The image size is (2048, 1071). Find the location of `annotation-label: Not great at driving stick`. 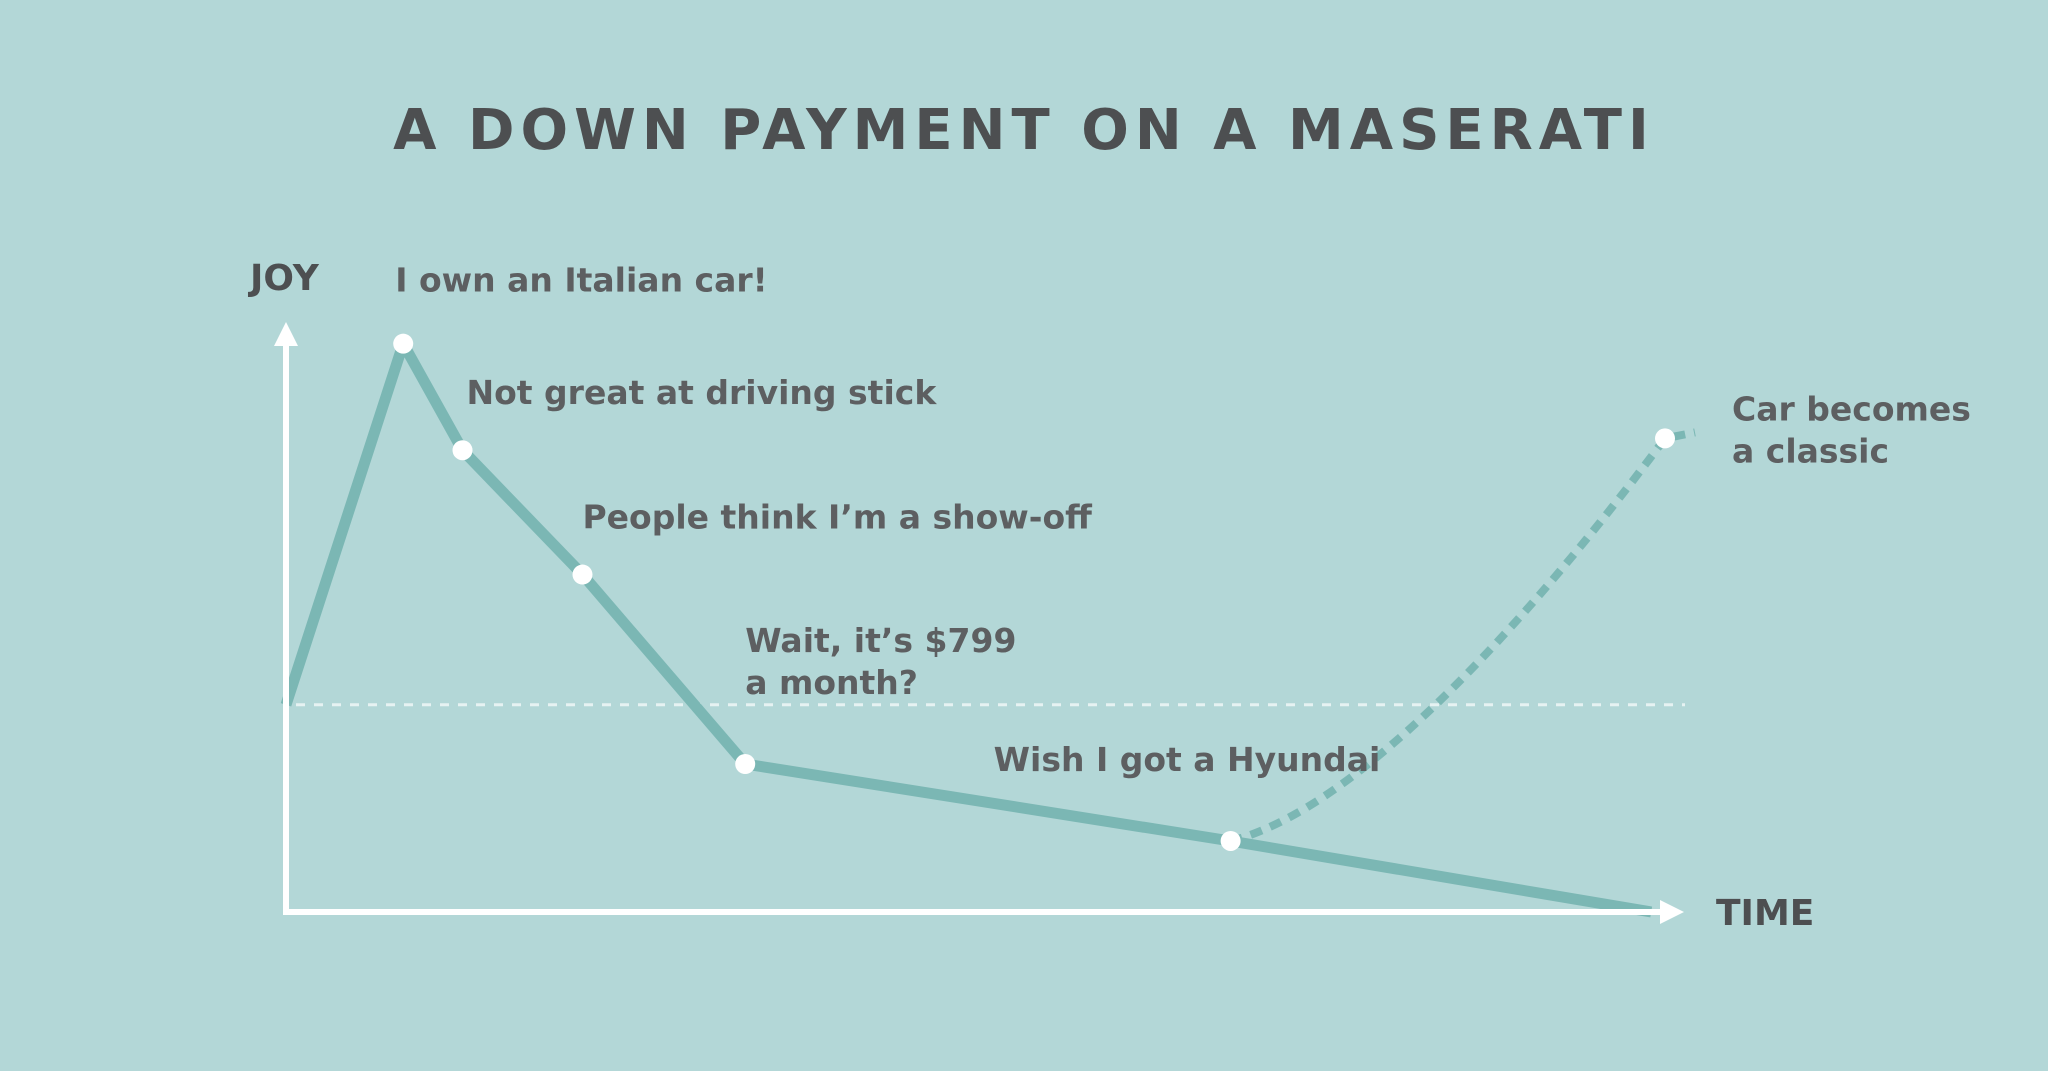

annotation-label: Not great at driving stick is located at coordinates (702, 392).